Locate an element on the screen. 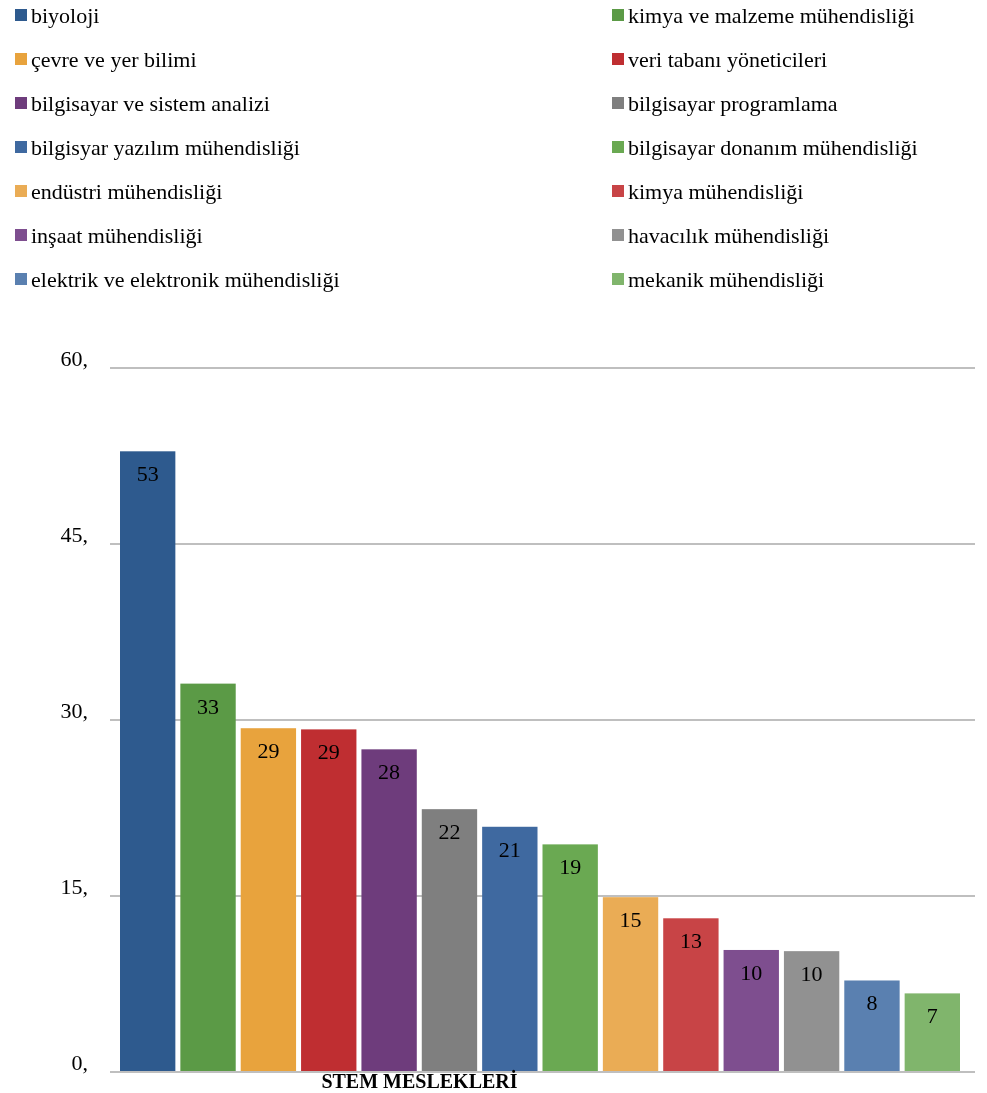  legend-label: inşaat mühendisliği is located at coordinates (117, 235).